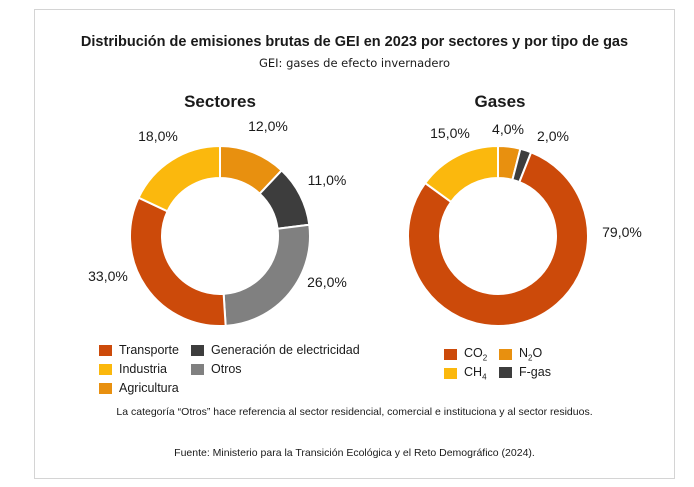 The image size is (694, 487). Describe the element at coordinates (450, 133) in the screenshot. I see `slice-label: 15,0%` at that location.